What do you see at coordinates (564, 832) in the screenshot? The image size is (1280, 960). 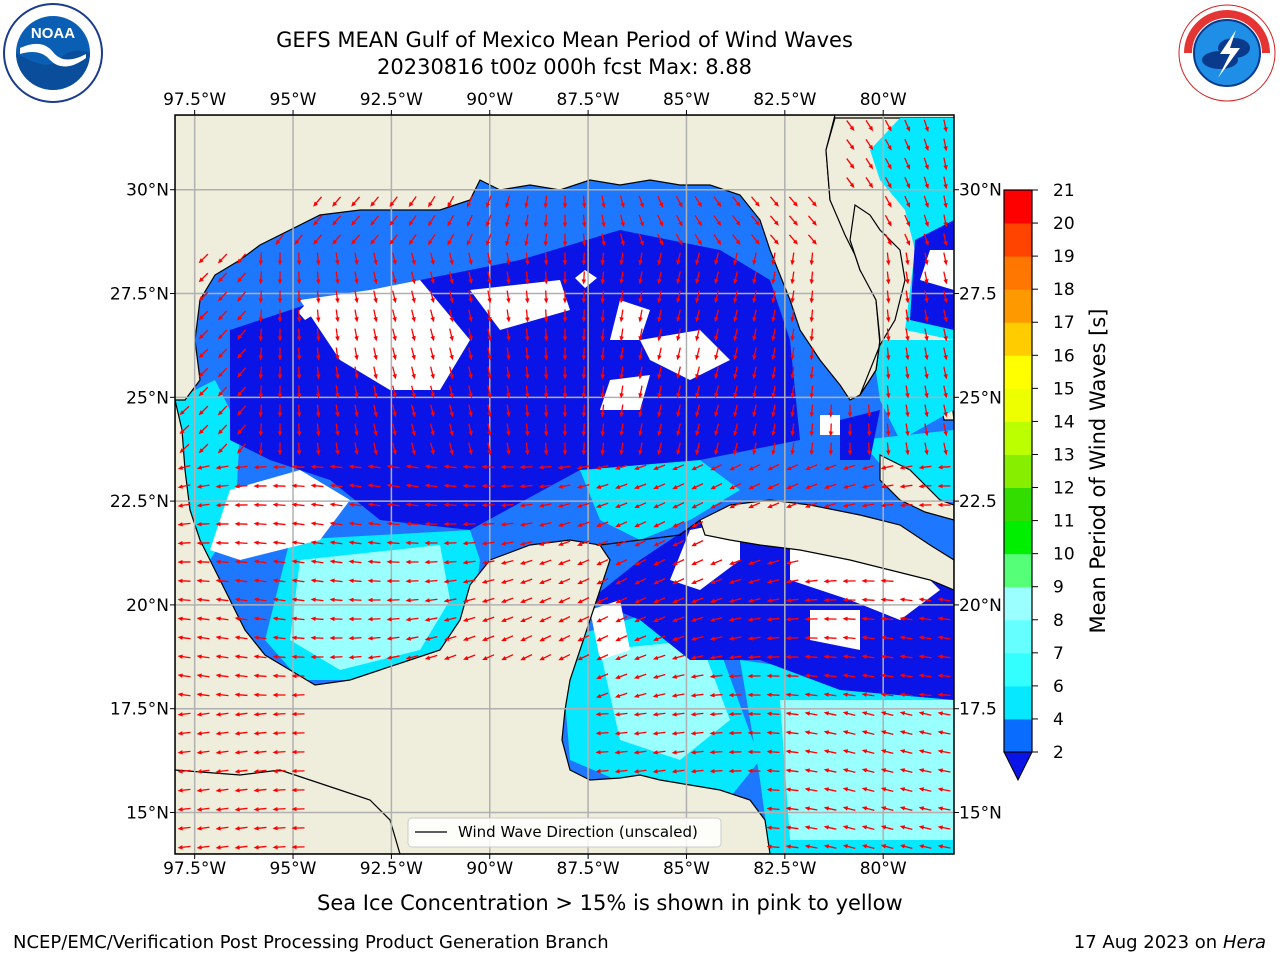 I see `legend-box` at bounding box center [564, 832].